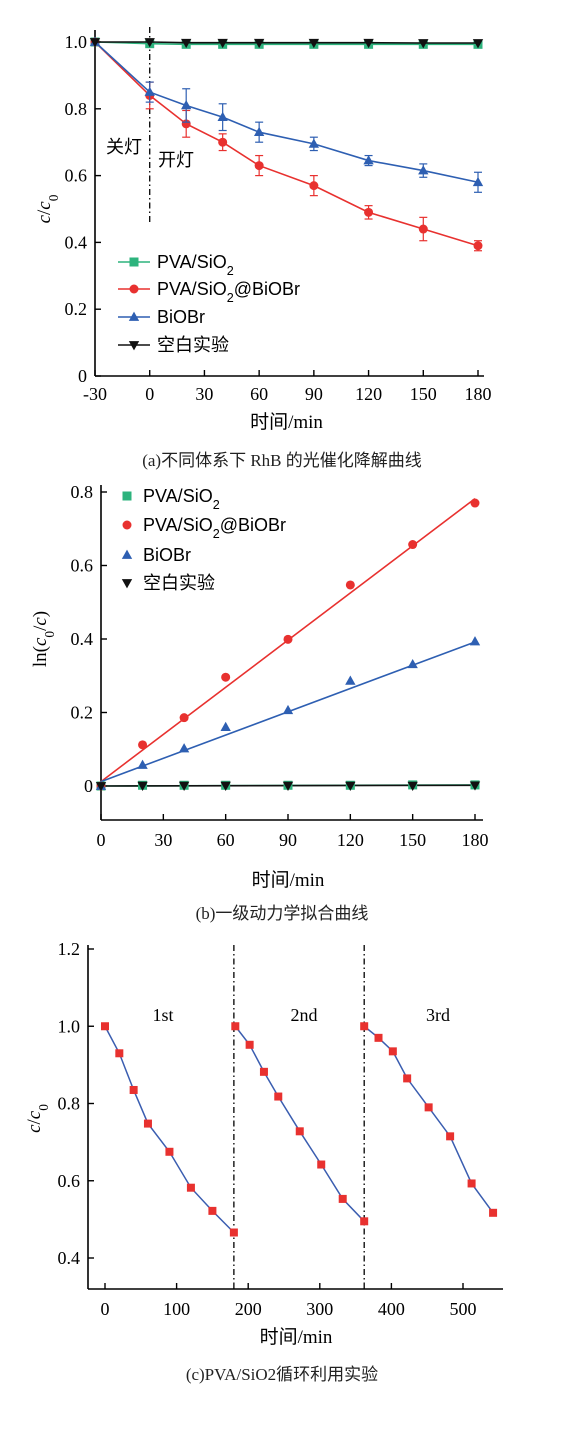 This screenshot has width=562, height=1451. I want to click on chart-a-y-tick-label: 0.4, so click(76, 242).